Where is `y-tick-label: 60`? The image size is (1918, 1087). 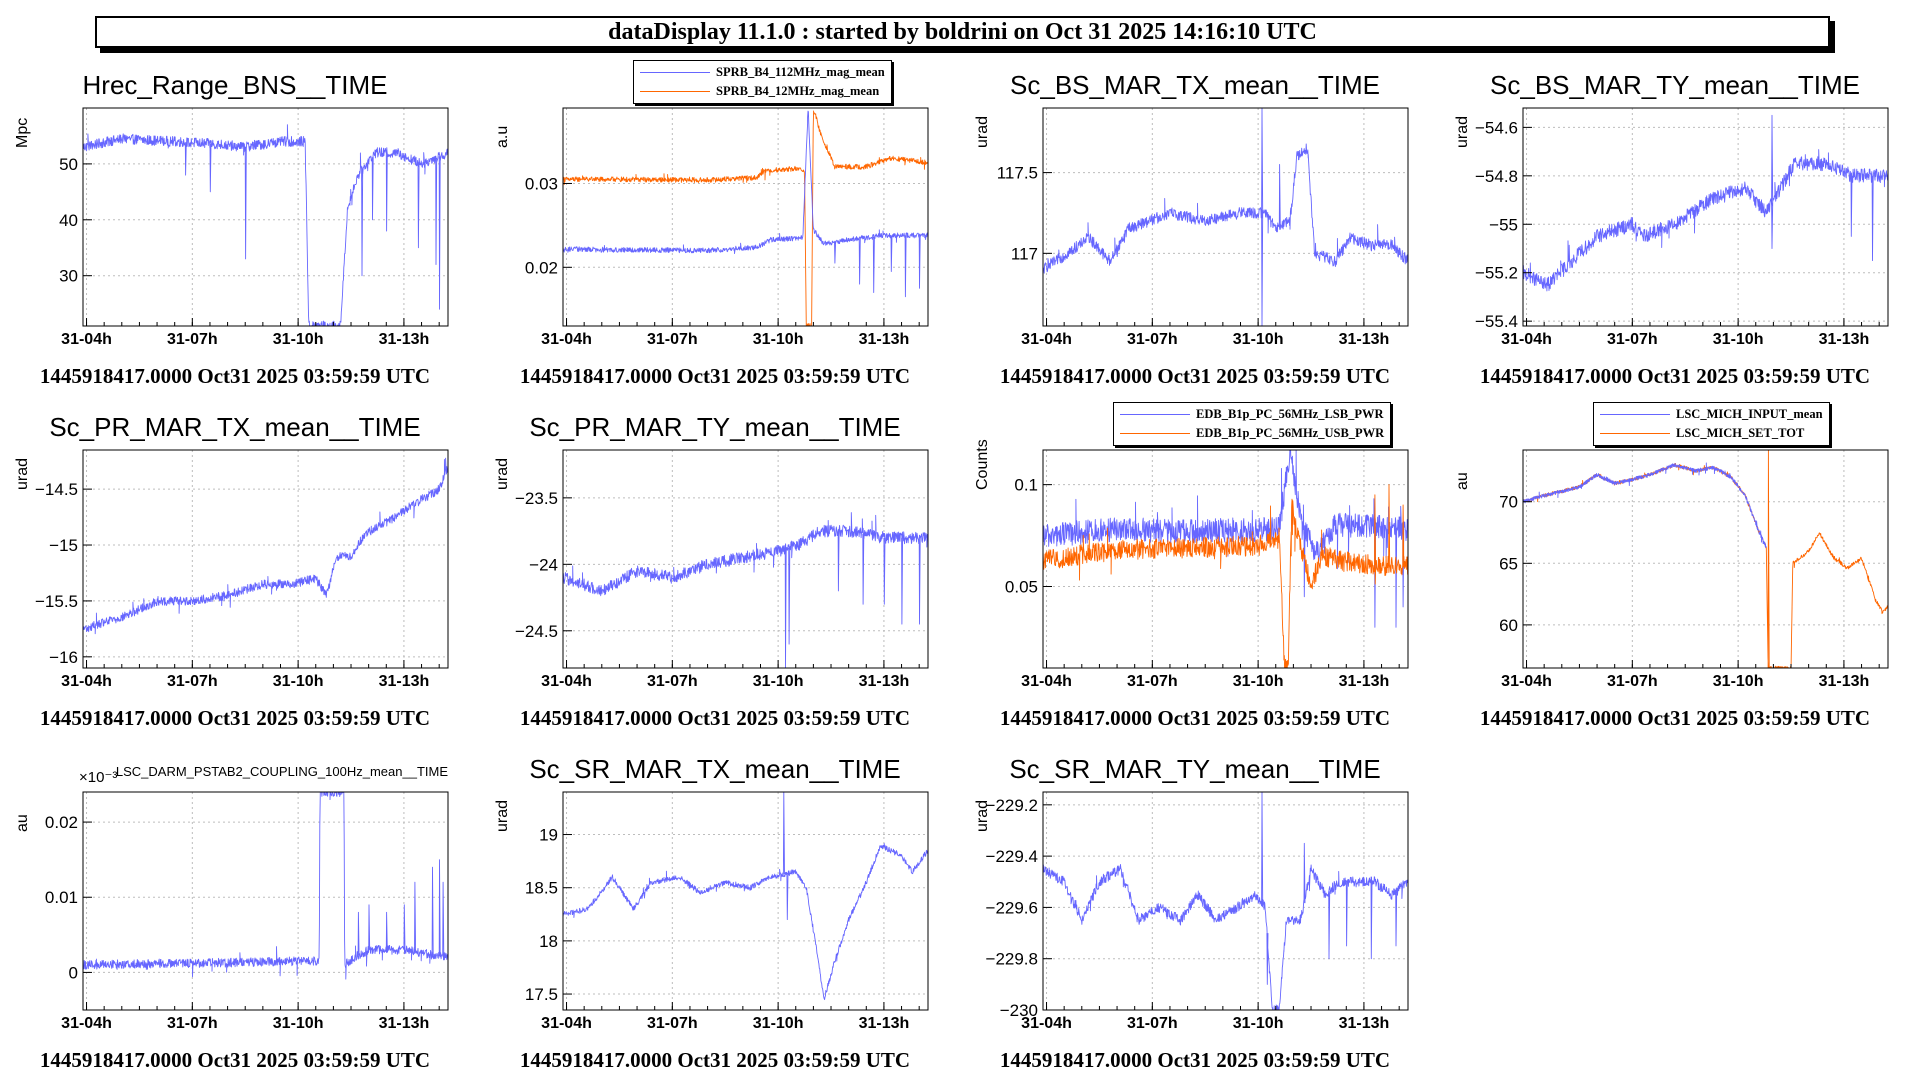
y-tick-label: 60 is located at coordinates (1508, 625).